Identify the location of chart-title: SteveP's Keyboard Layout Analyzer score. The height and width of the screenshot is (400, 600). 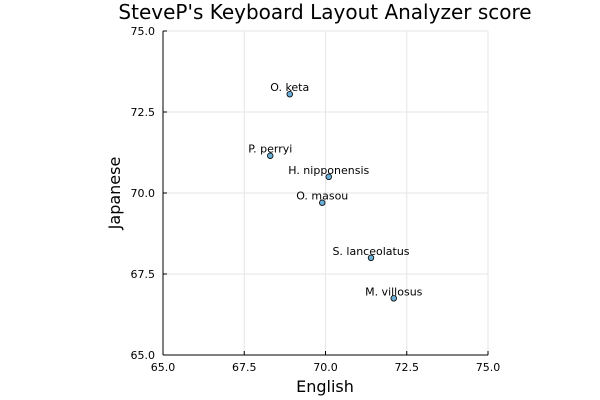
(324, 12).